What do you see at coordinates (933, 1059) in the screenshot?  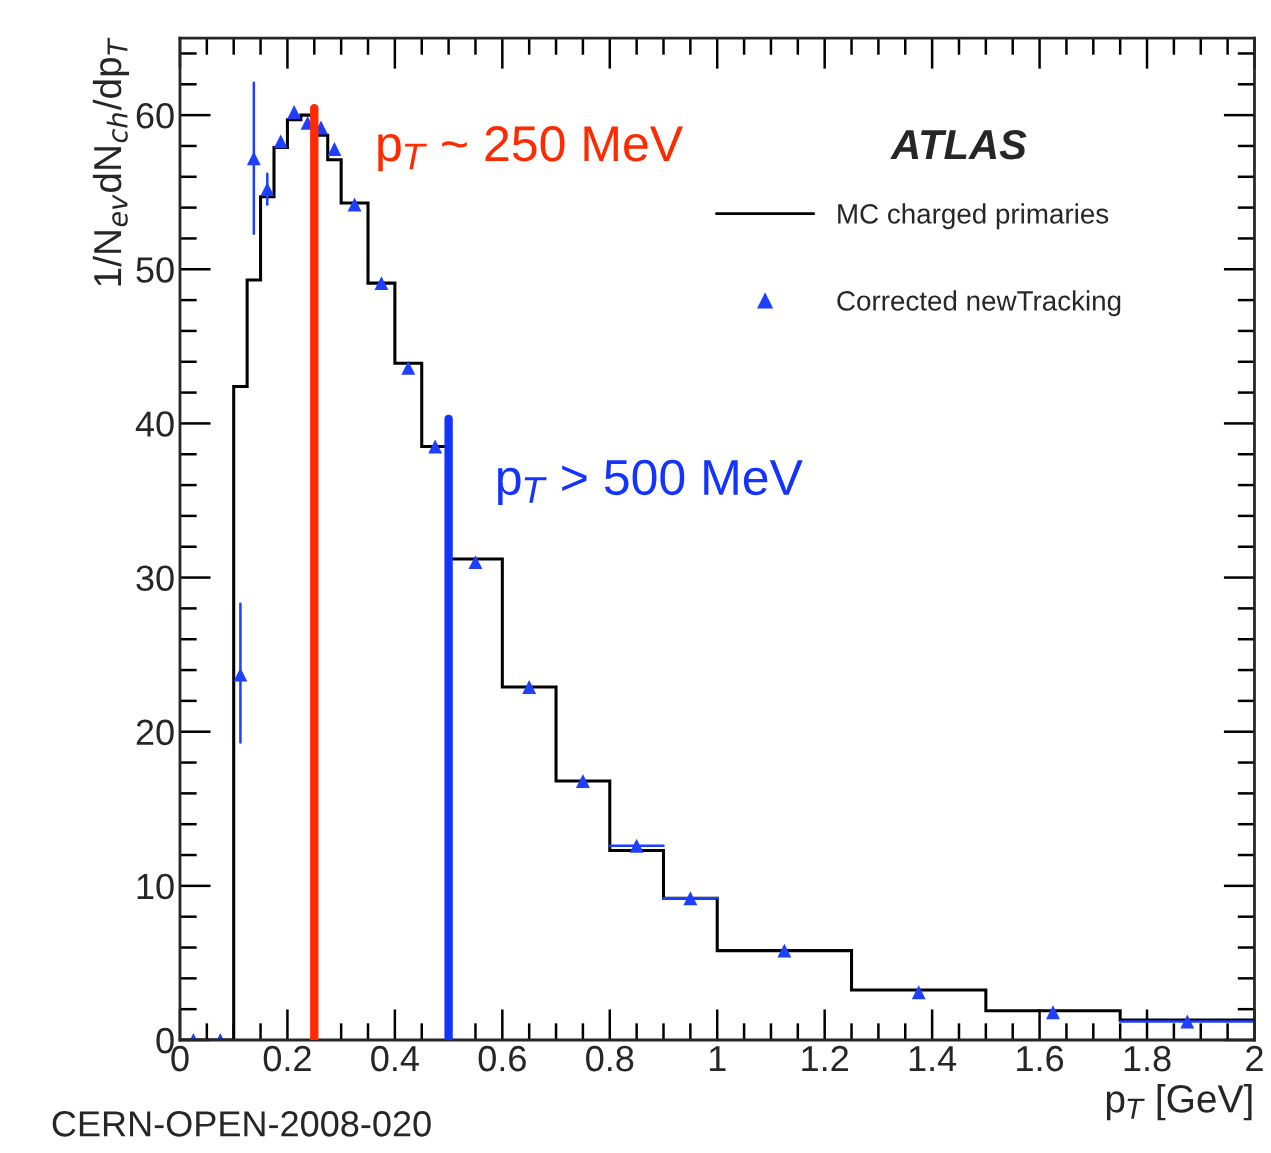 I see `x-tick-label: 1.4` at bounding box center [933, 1059].